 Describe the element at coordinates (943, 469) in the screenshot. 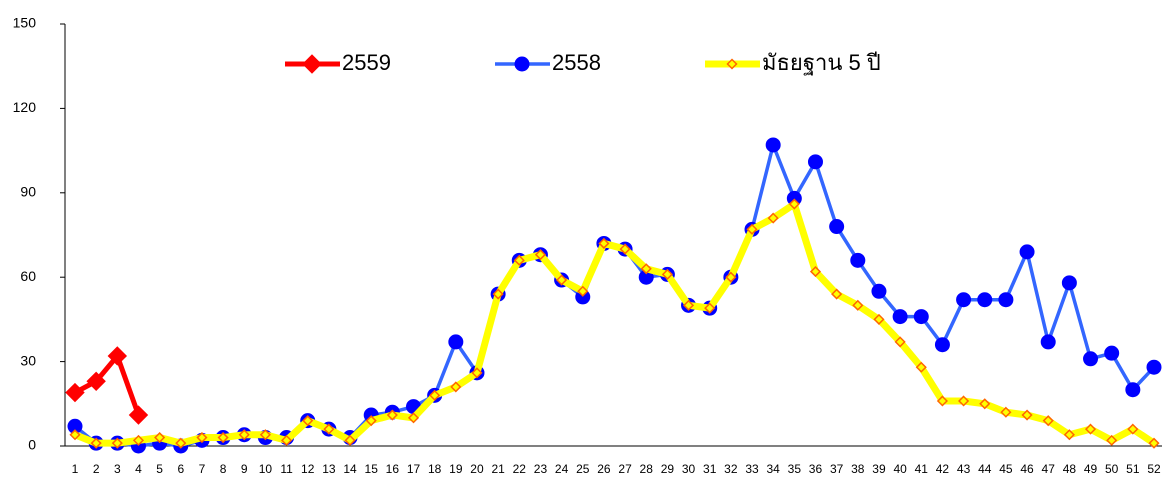

I see `x-tick-label: 42` at that location.